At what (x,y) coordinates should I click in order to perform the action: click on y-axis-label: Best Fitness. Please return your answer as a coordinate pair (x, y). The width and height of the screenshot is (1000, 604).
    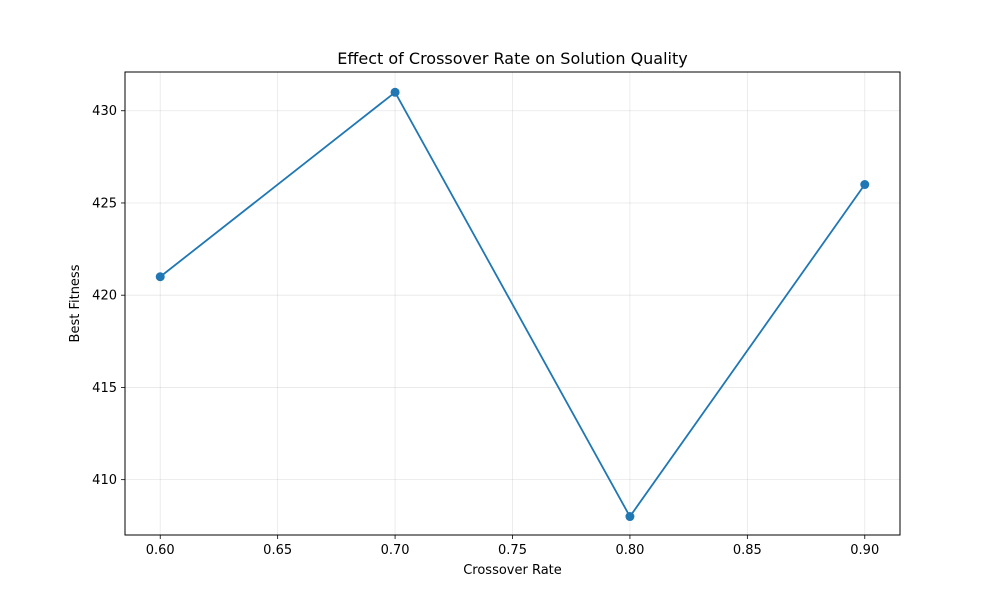
    Looking at the image, I should click on (75, 303).